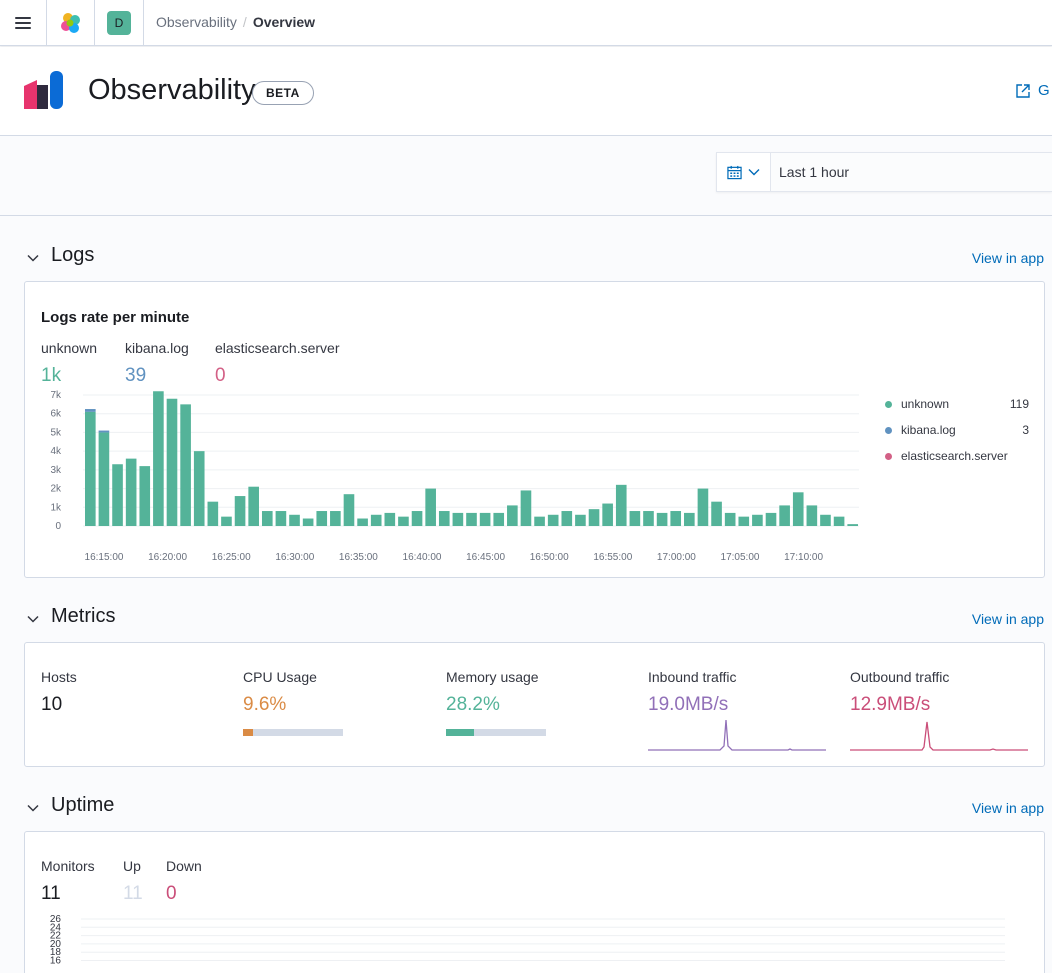  What do you see at coordinates (612, 557) in the screenshot?
I see `x-tick-label: 16:55:00` at bounding box center [612, 557].